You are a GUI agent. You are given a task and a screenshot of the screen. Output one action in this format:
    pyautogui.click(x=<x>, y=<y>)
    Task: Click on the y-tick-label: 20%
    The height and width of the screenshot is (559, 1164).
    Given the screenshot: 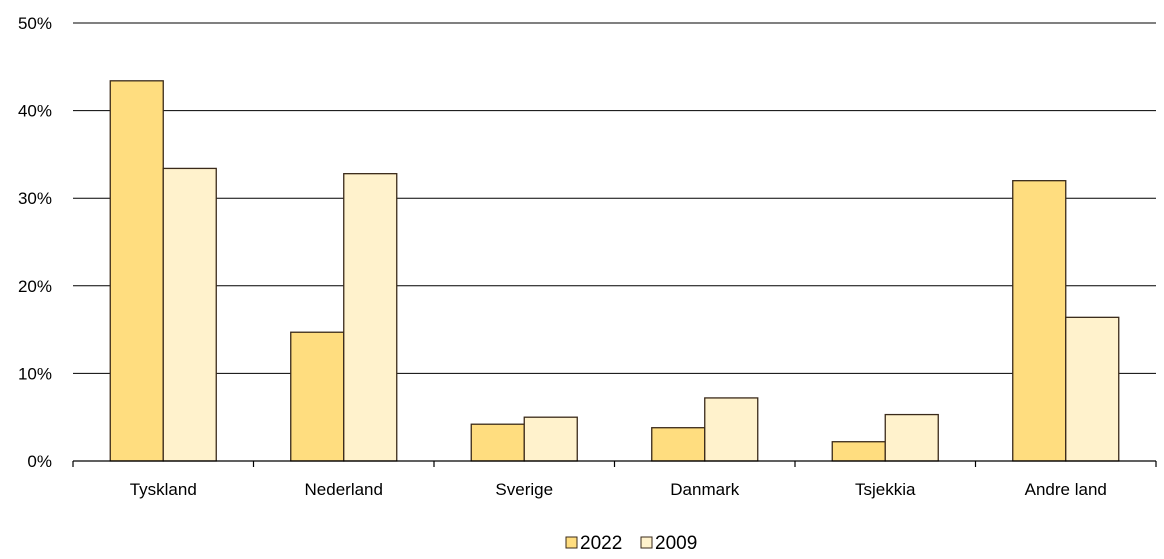 What is the action you would take?
    pyautogui.click(x=35, y=286)
    